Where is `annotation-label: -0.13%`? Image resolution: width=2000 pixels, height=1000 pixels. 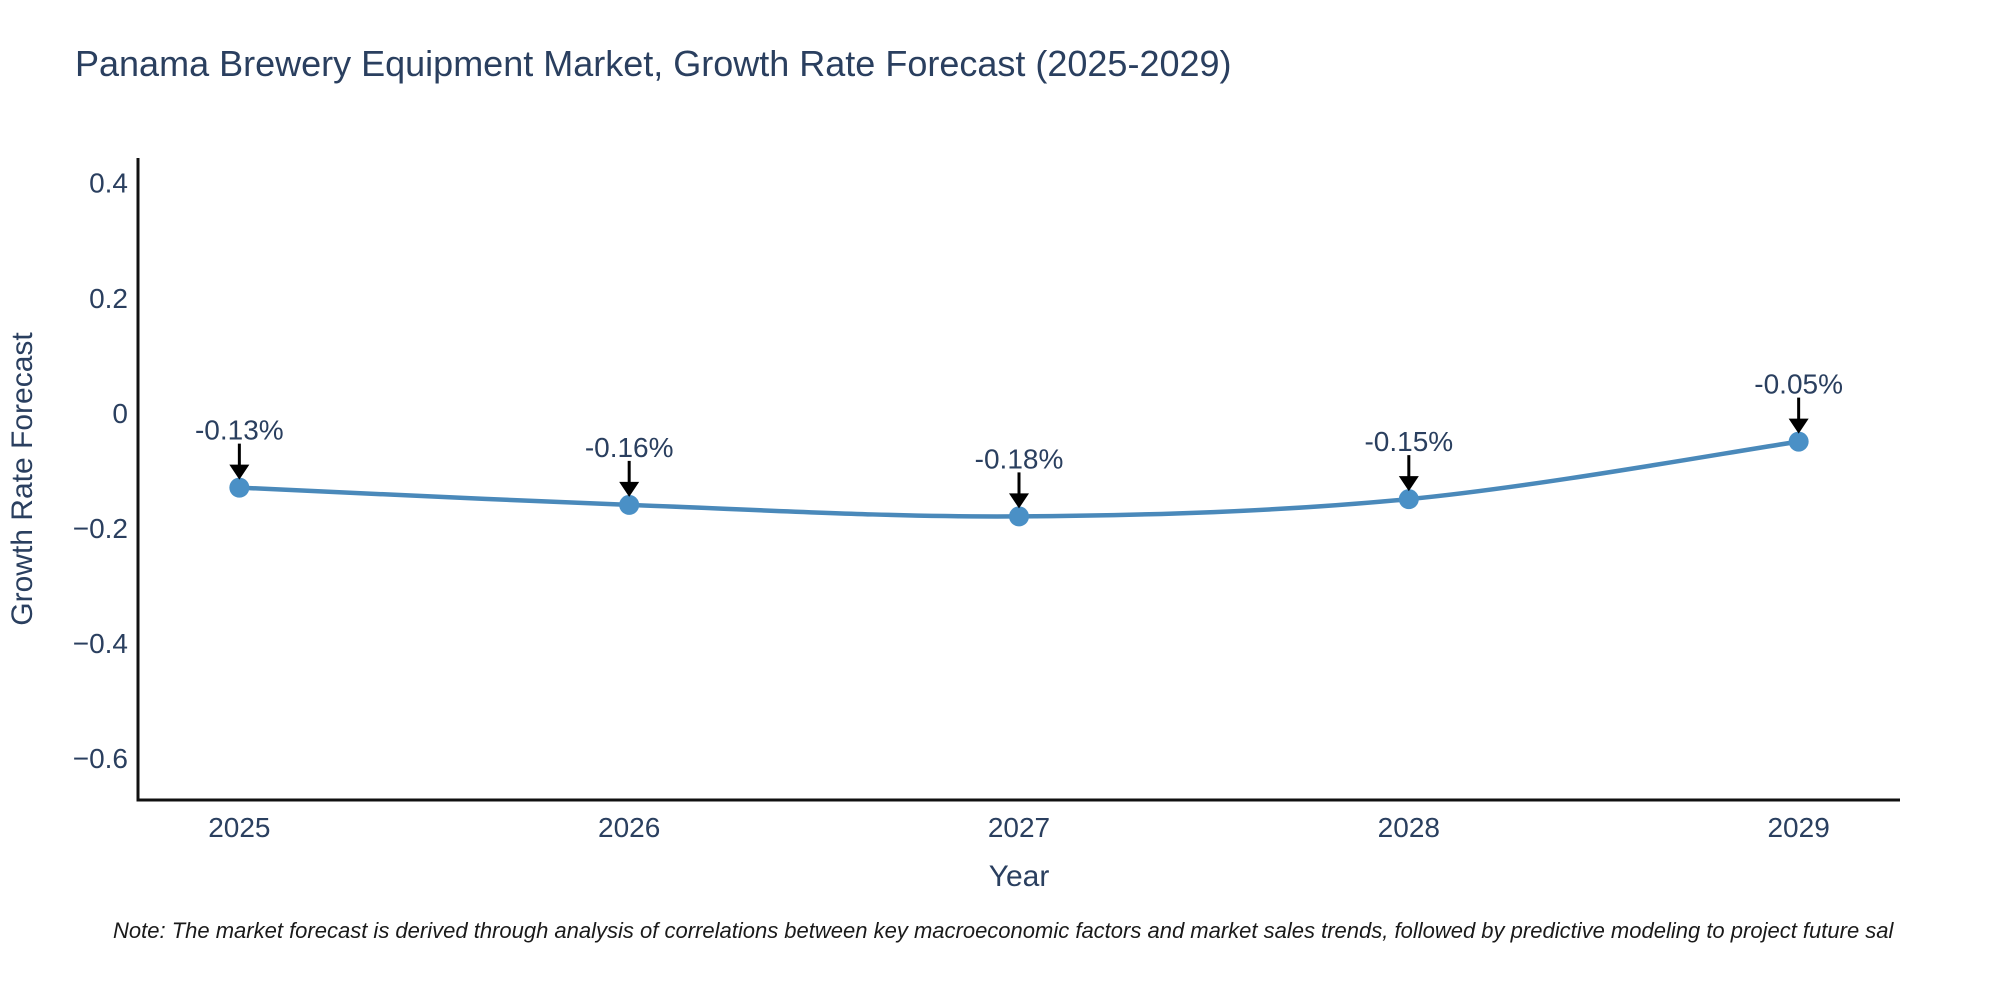
annotation-label: -0.13% is located at coordinates (239, 430).